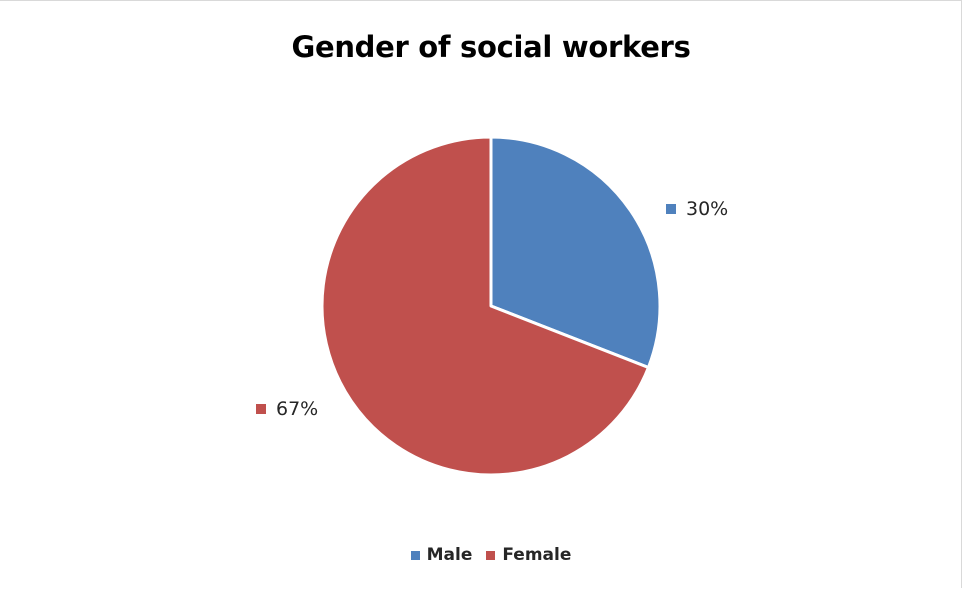 This screenshot has height=590, width=964. Describe the element at coordinates (671, 209) in the screenshot. I see `data-label-male-marker` at that location.